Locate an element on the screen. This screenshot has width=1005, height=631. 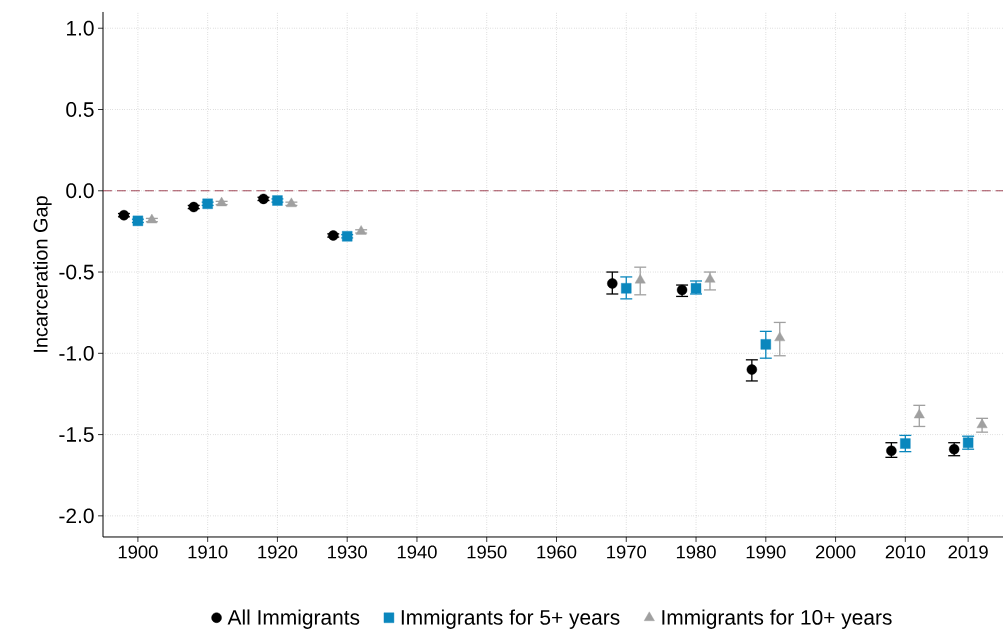
x-tick-label: 1940 is located at coordinates (417, 552).